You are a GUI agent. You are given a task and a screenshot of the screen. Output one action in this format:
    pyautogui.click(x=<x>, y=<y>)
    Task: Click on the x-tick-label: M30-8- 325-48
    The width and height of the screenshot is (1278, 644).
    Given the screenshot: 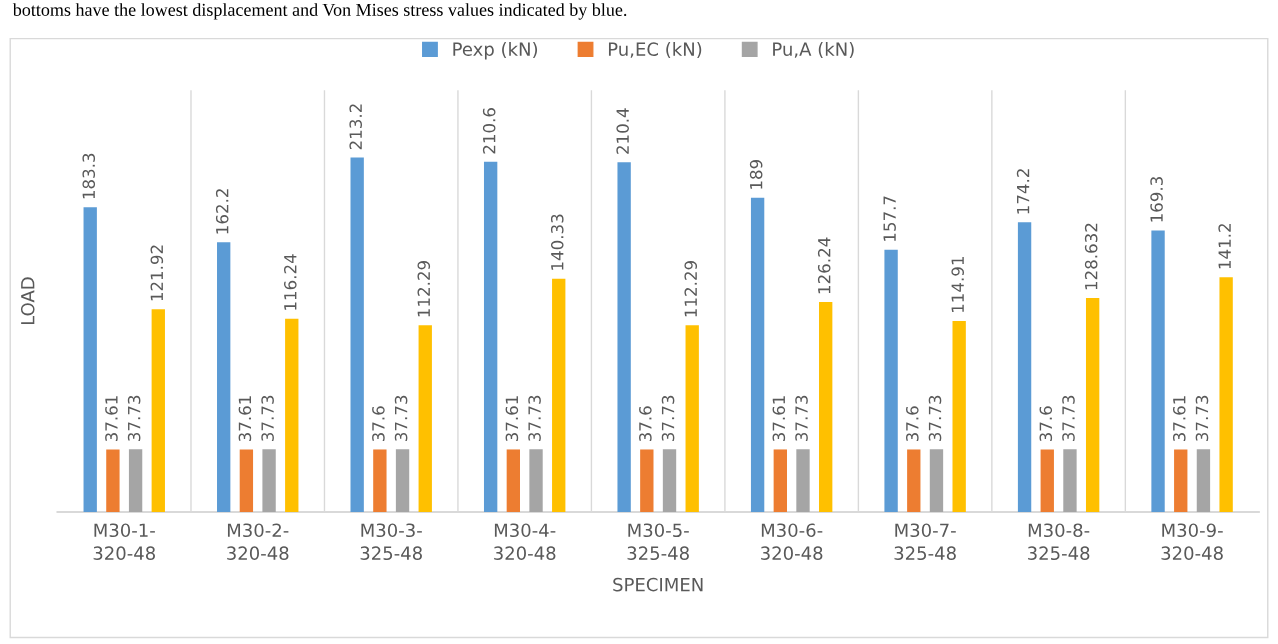 What is the action you would take?
    pyautogui.click(x=1059, y=542)
    